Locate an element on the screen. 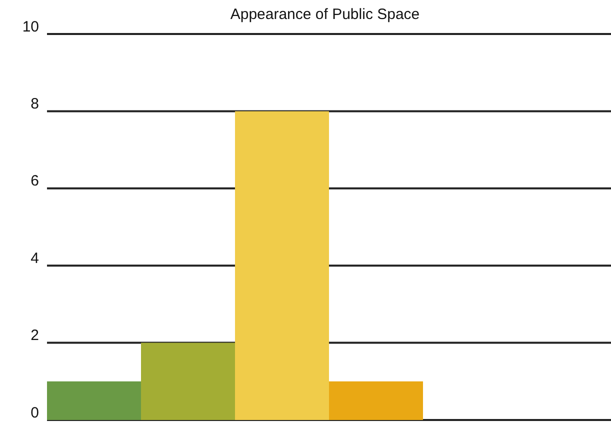 This screenshot has width=611, height=428. chart-title: Appearance of Public Space is located at coordinates (325, 14).